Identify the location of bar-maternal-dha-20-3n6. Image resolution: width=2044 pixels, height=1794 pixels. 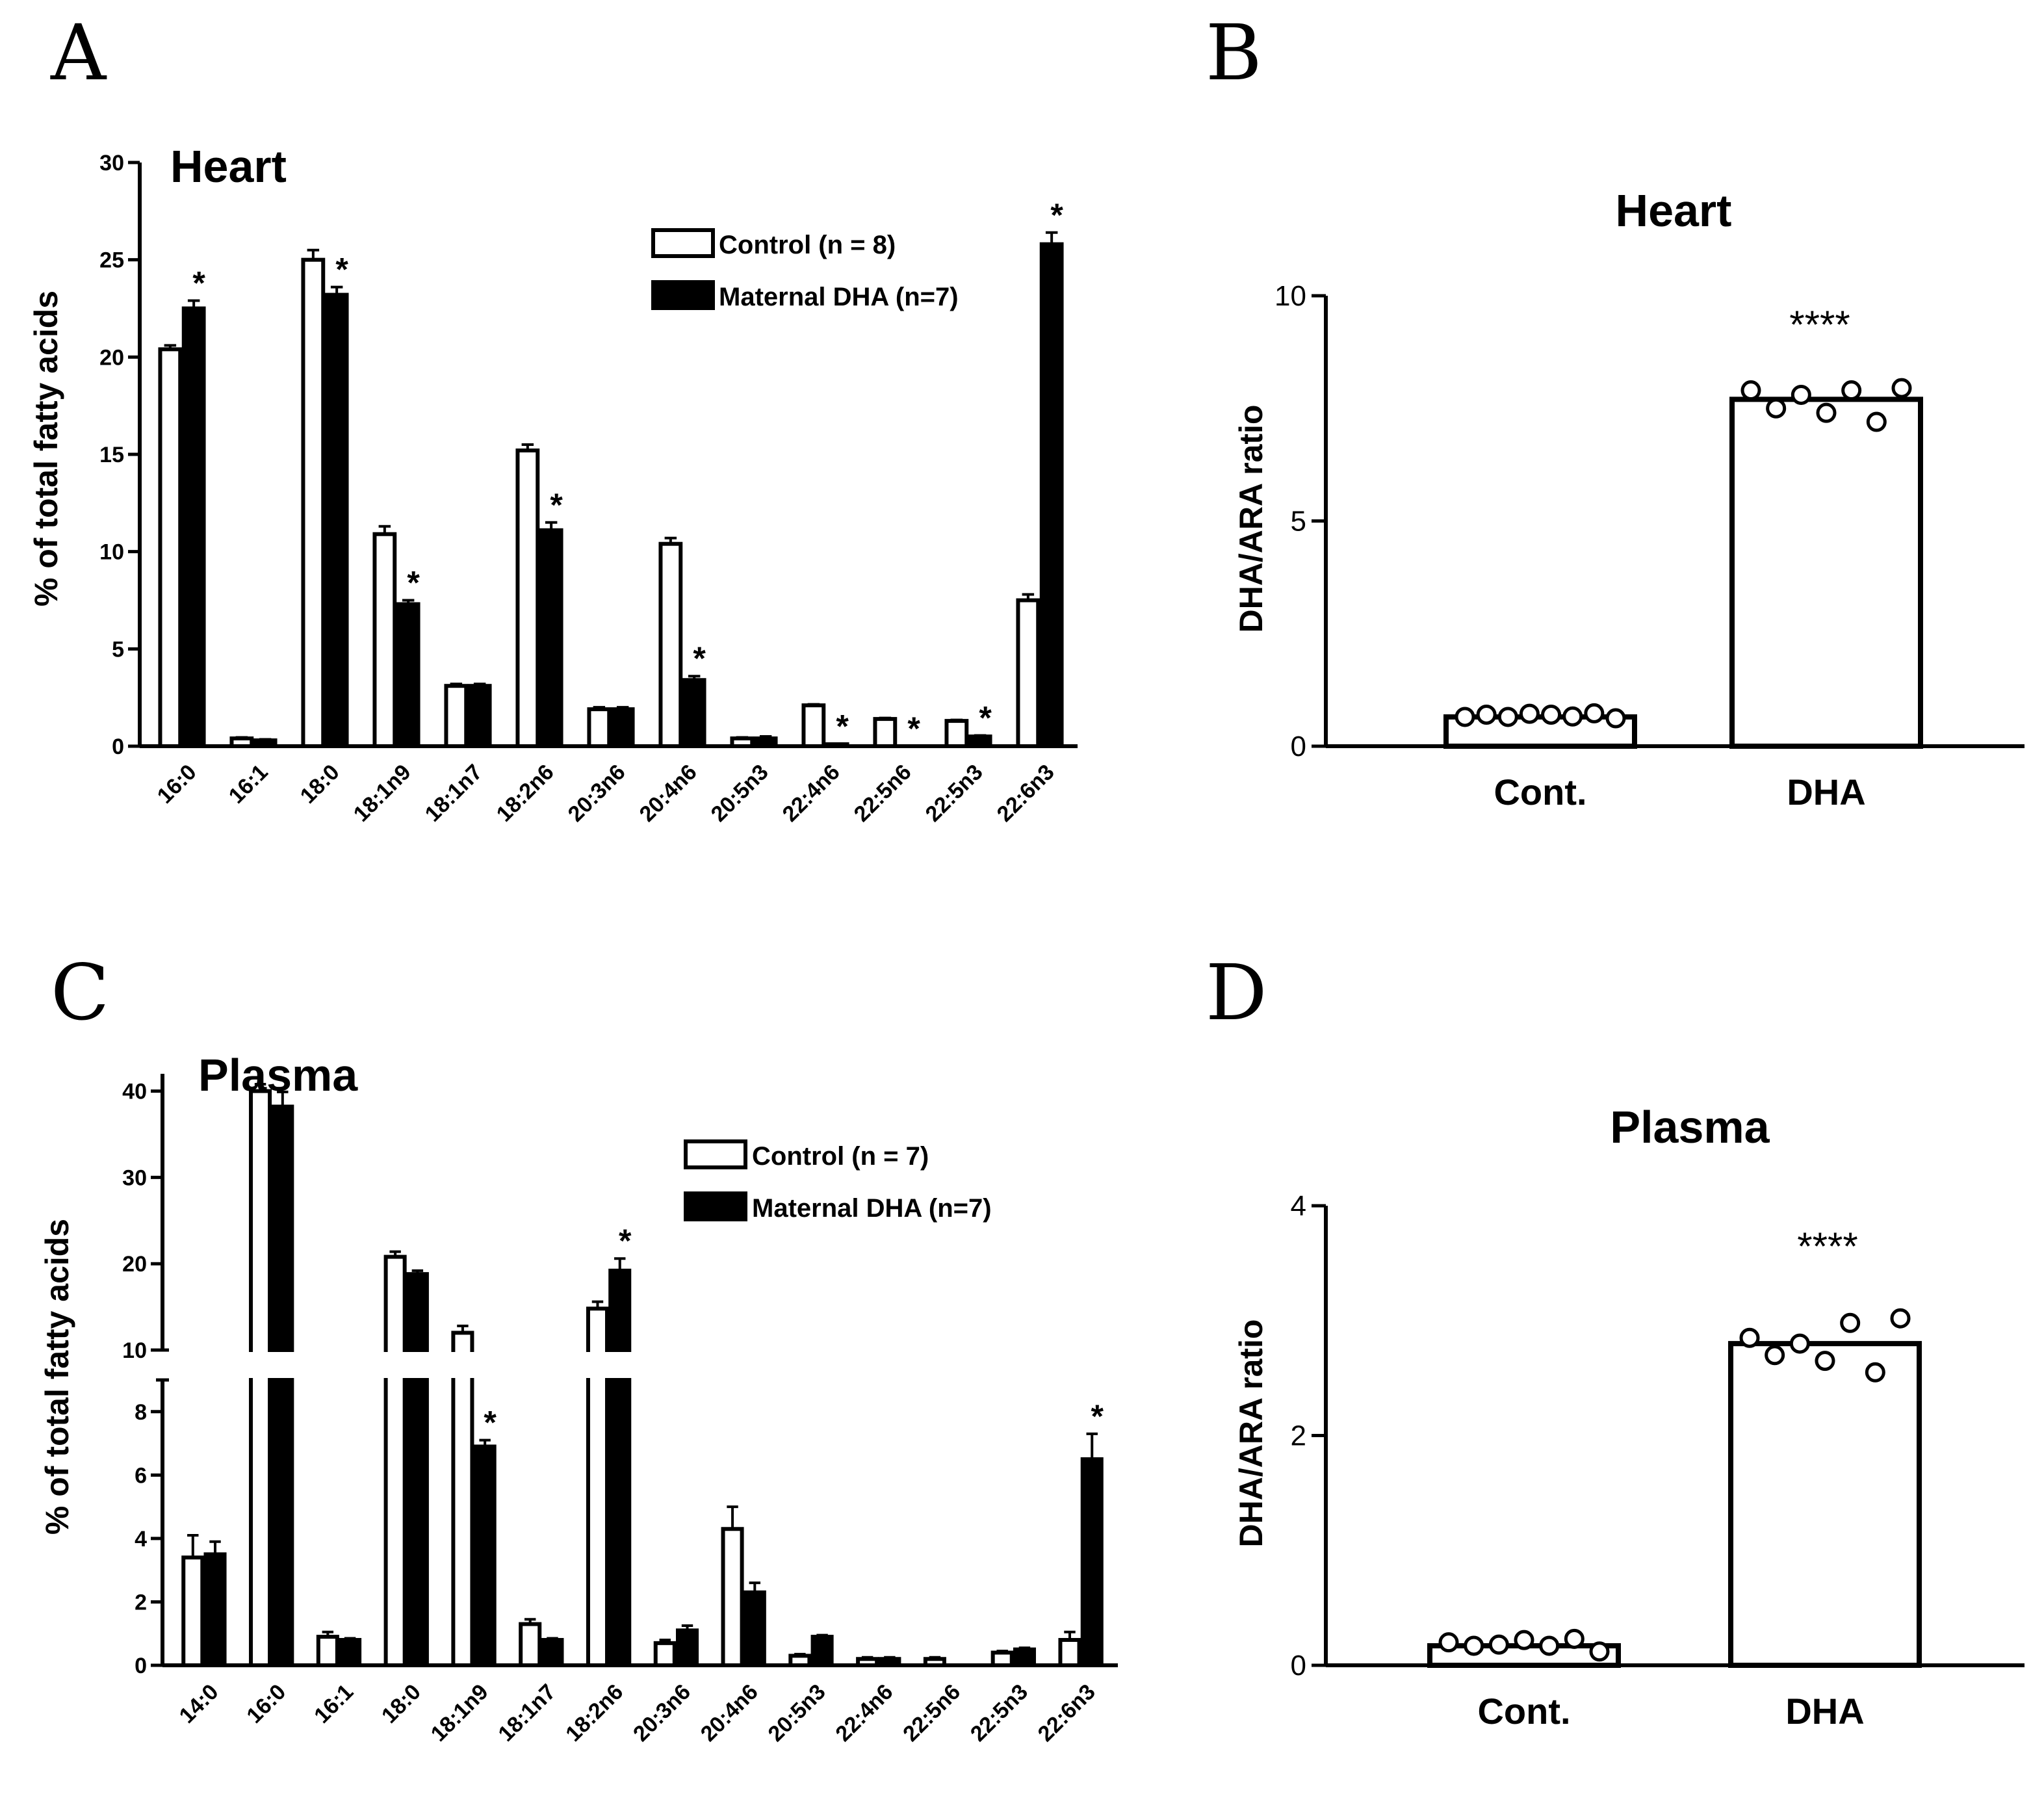
(687, 1648).